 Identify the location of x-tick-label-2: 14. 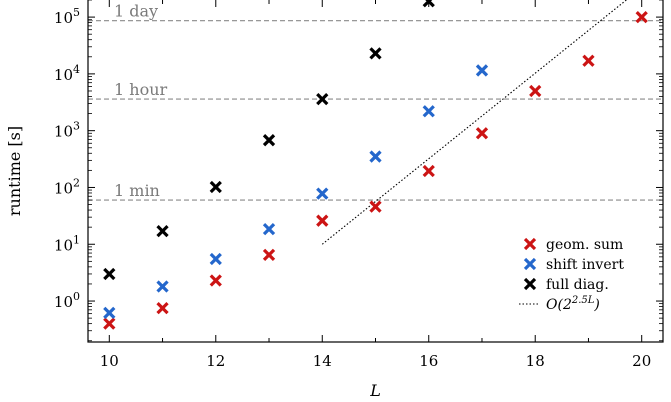
(322, 361).